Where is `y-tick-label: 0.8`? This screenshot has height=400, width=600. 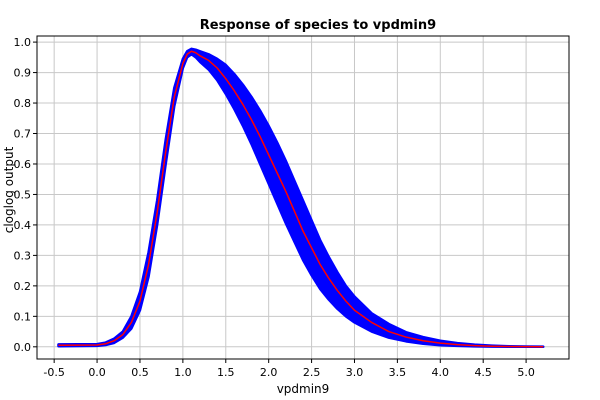
y-tick-label: 0.8 is located at coordinates (23, 103).